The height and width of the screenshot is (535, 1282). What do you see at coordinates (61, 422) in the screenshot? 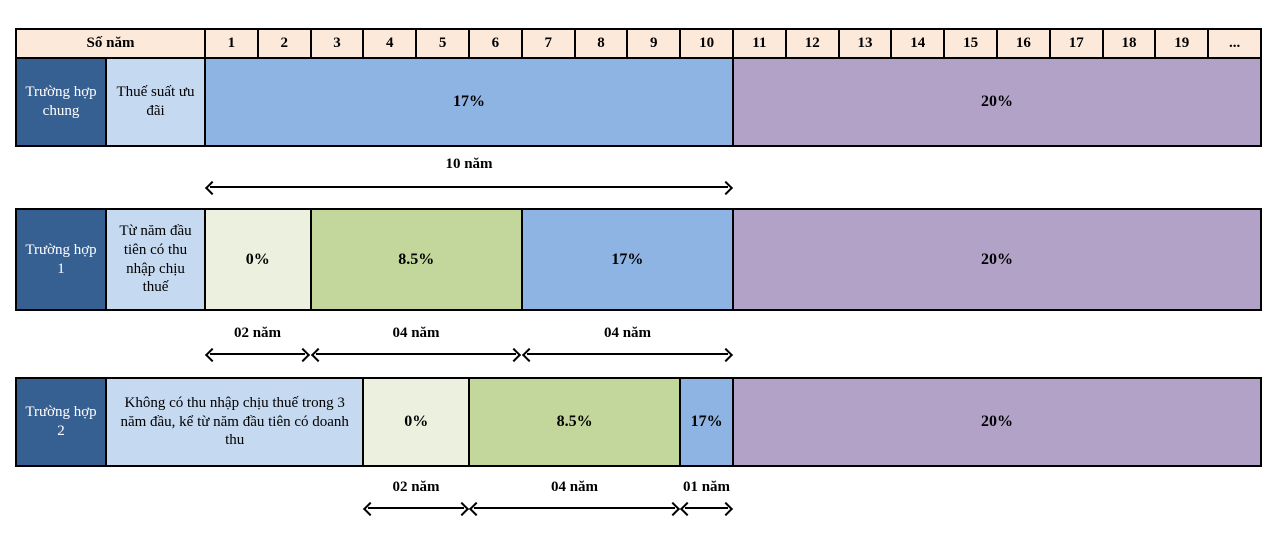
I see `case-label-2: Trường hợp 2` at bounding box center [61, 422].